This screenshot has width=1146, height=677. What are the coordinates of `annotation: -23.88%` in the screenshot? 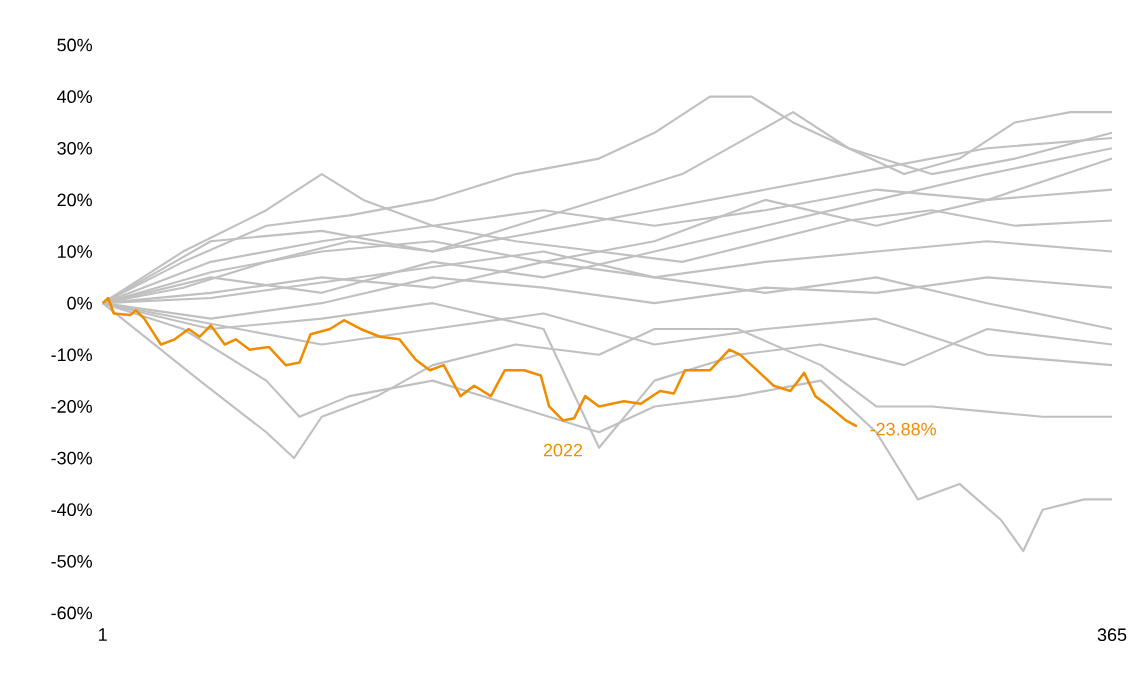 It's located at (903, 429).